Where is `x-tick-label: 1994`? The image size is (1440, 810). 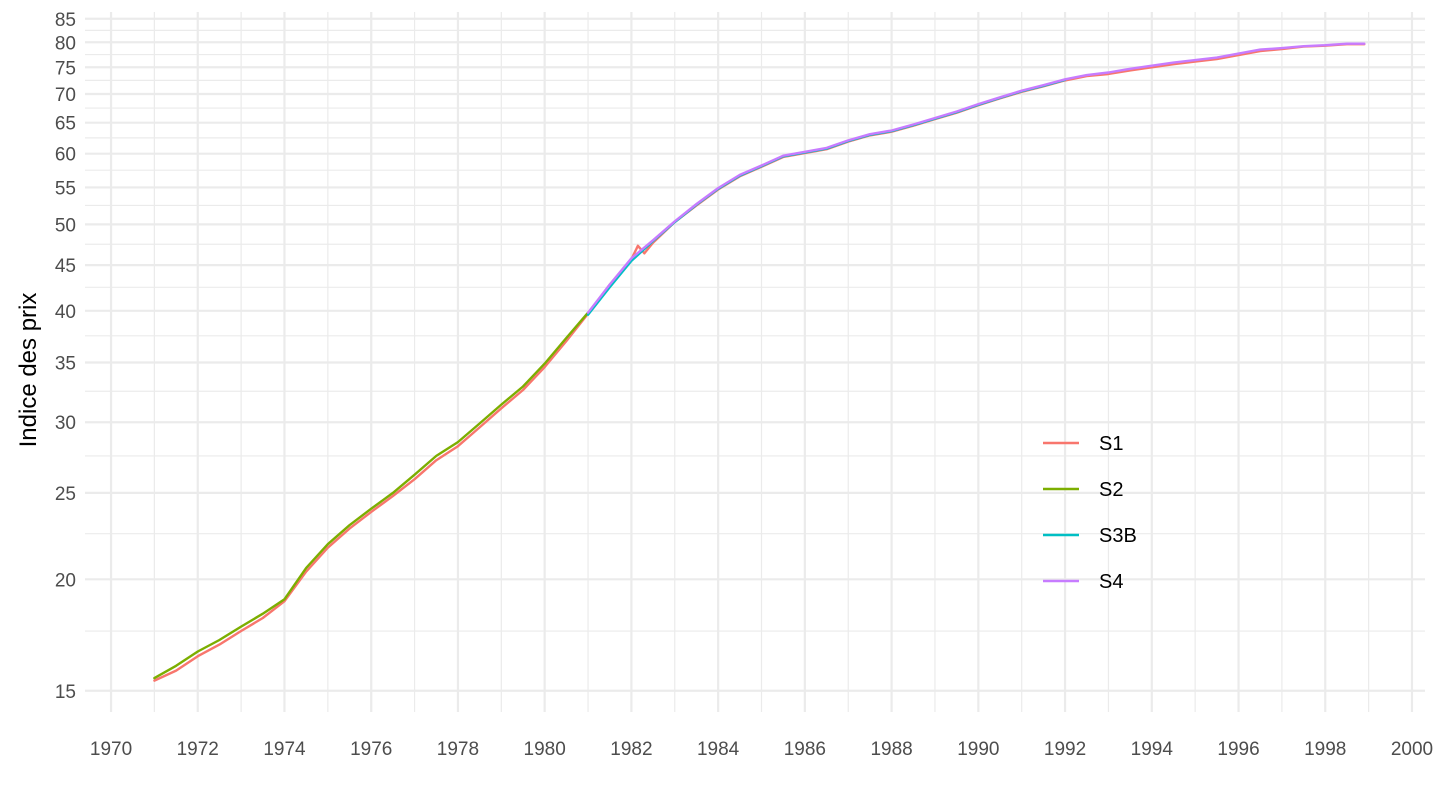
x-tick-label: 1994 is located at coordinates (1152, 749).